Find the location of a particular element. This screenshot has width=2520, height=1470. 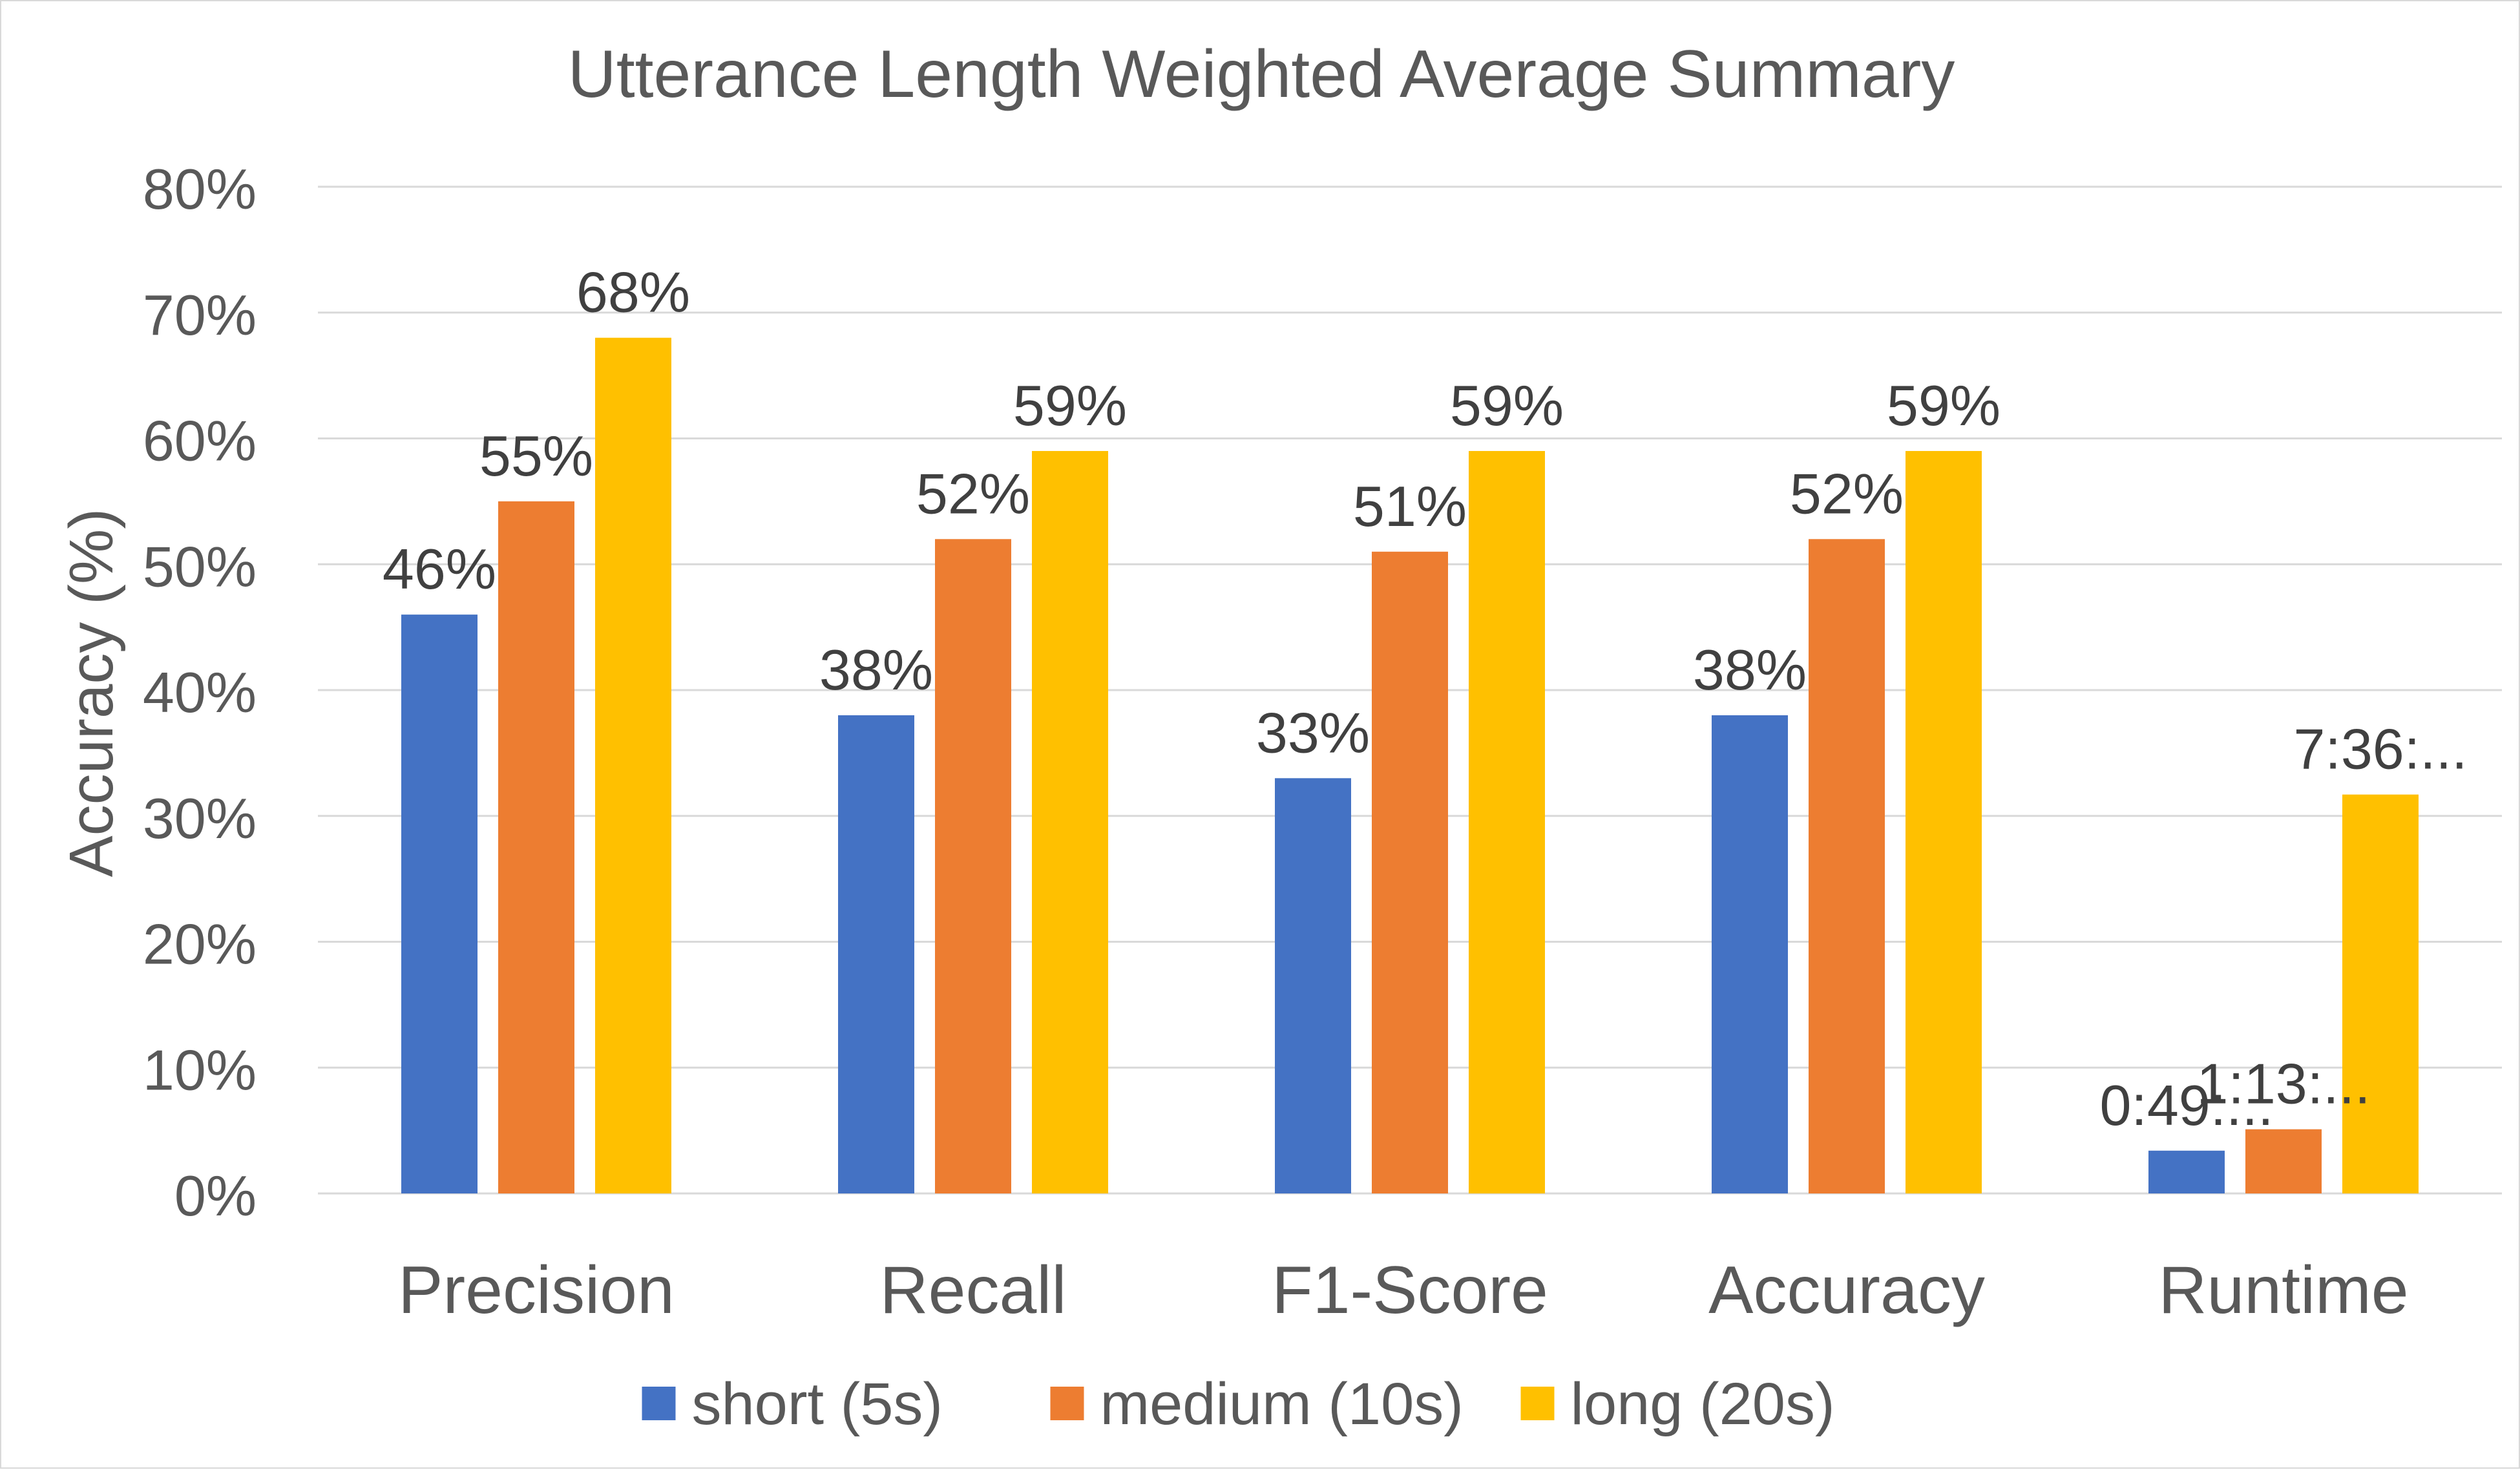

y-tick-label: 30% is located at coordinates (200, 818).